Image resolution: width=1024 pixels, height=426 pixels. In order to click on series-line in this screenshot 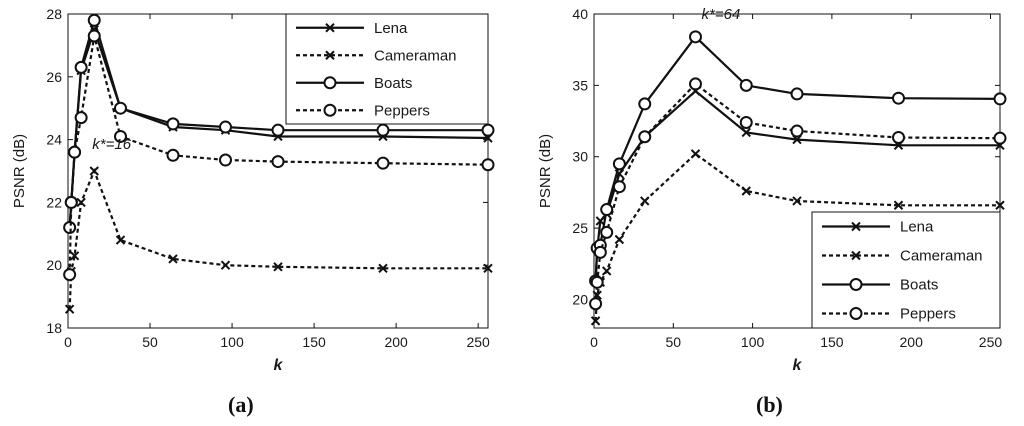, I will do `click(278, 239)`.